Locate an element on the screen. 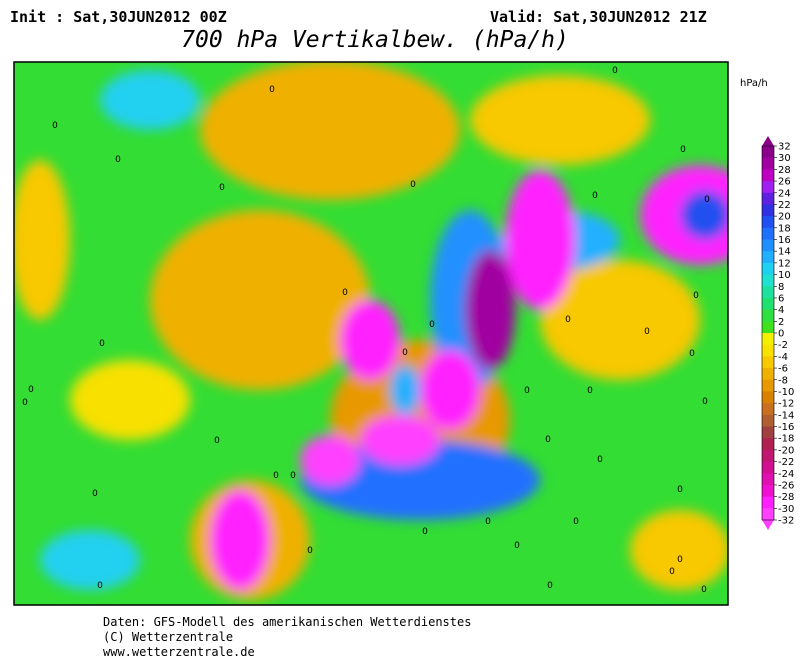 The width and height of the screenshot is (810, 671). colorbar-tick-label: -2 is located at coordinates (783, 345).